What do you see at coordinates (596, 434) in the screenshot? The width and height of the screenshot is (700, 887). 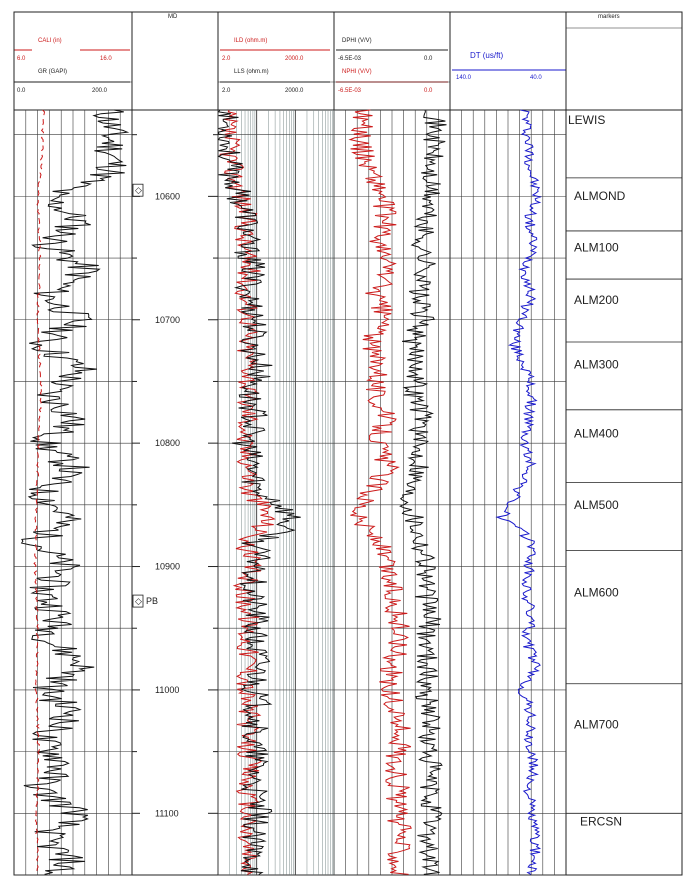 I see `marker-label: ALM400` at bounding box center [596, 434].